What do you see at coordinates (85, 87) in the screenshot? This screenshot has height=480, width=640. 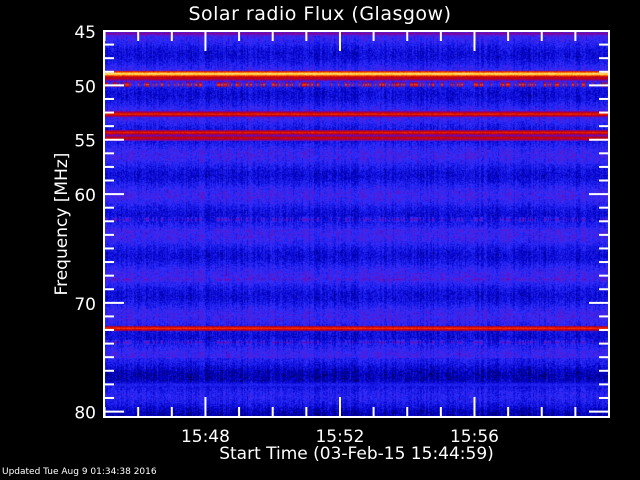 I see `y-tick-label: 50` at bounding box center [85, 87].